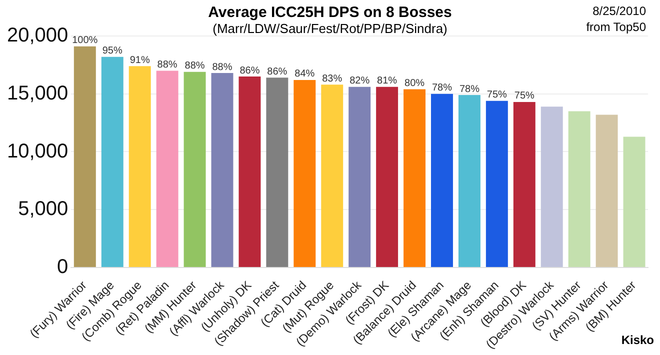  I want to click on annotation: 80%, so click(414, 83).